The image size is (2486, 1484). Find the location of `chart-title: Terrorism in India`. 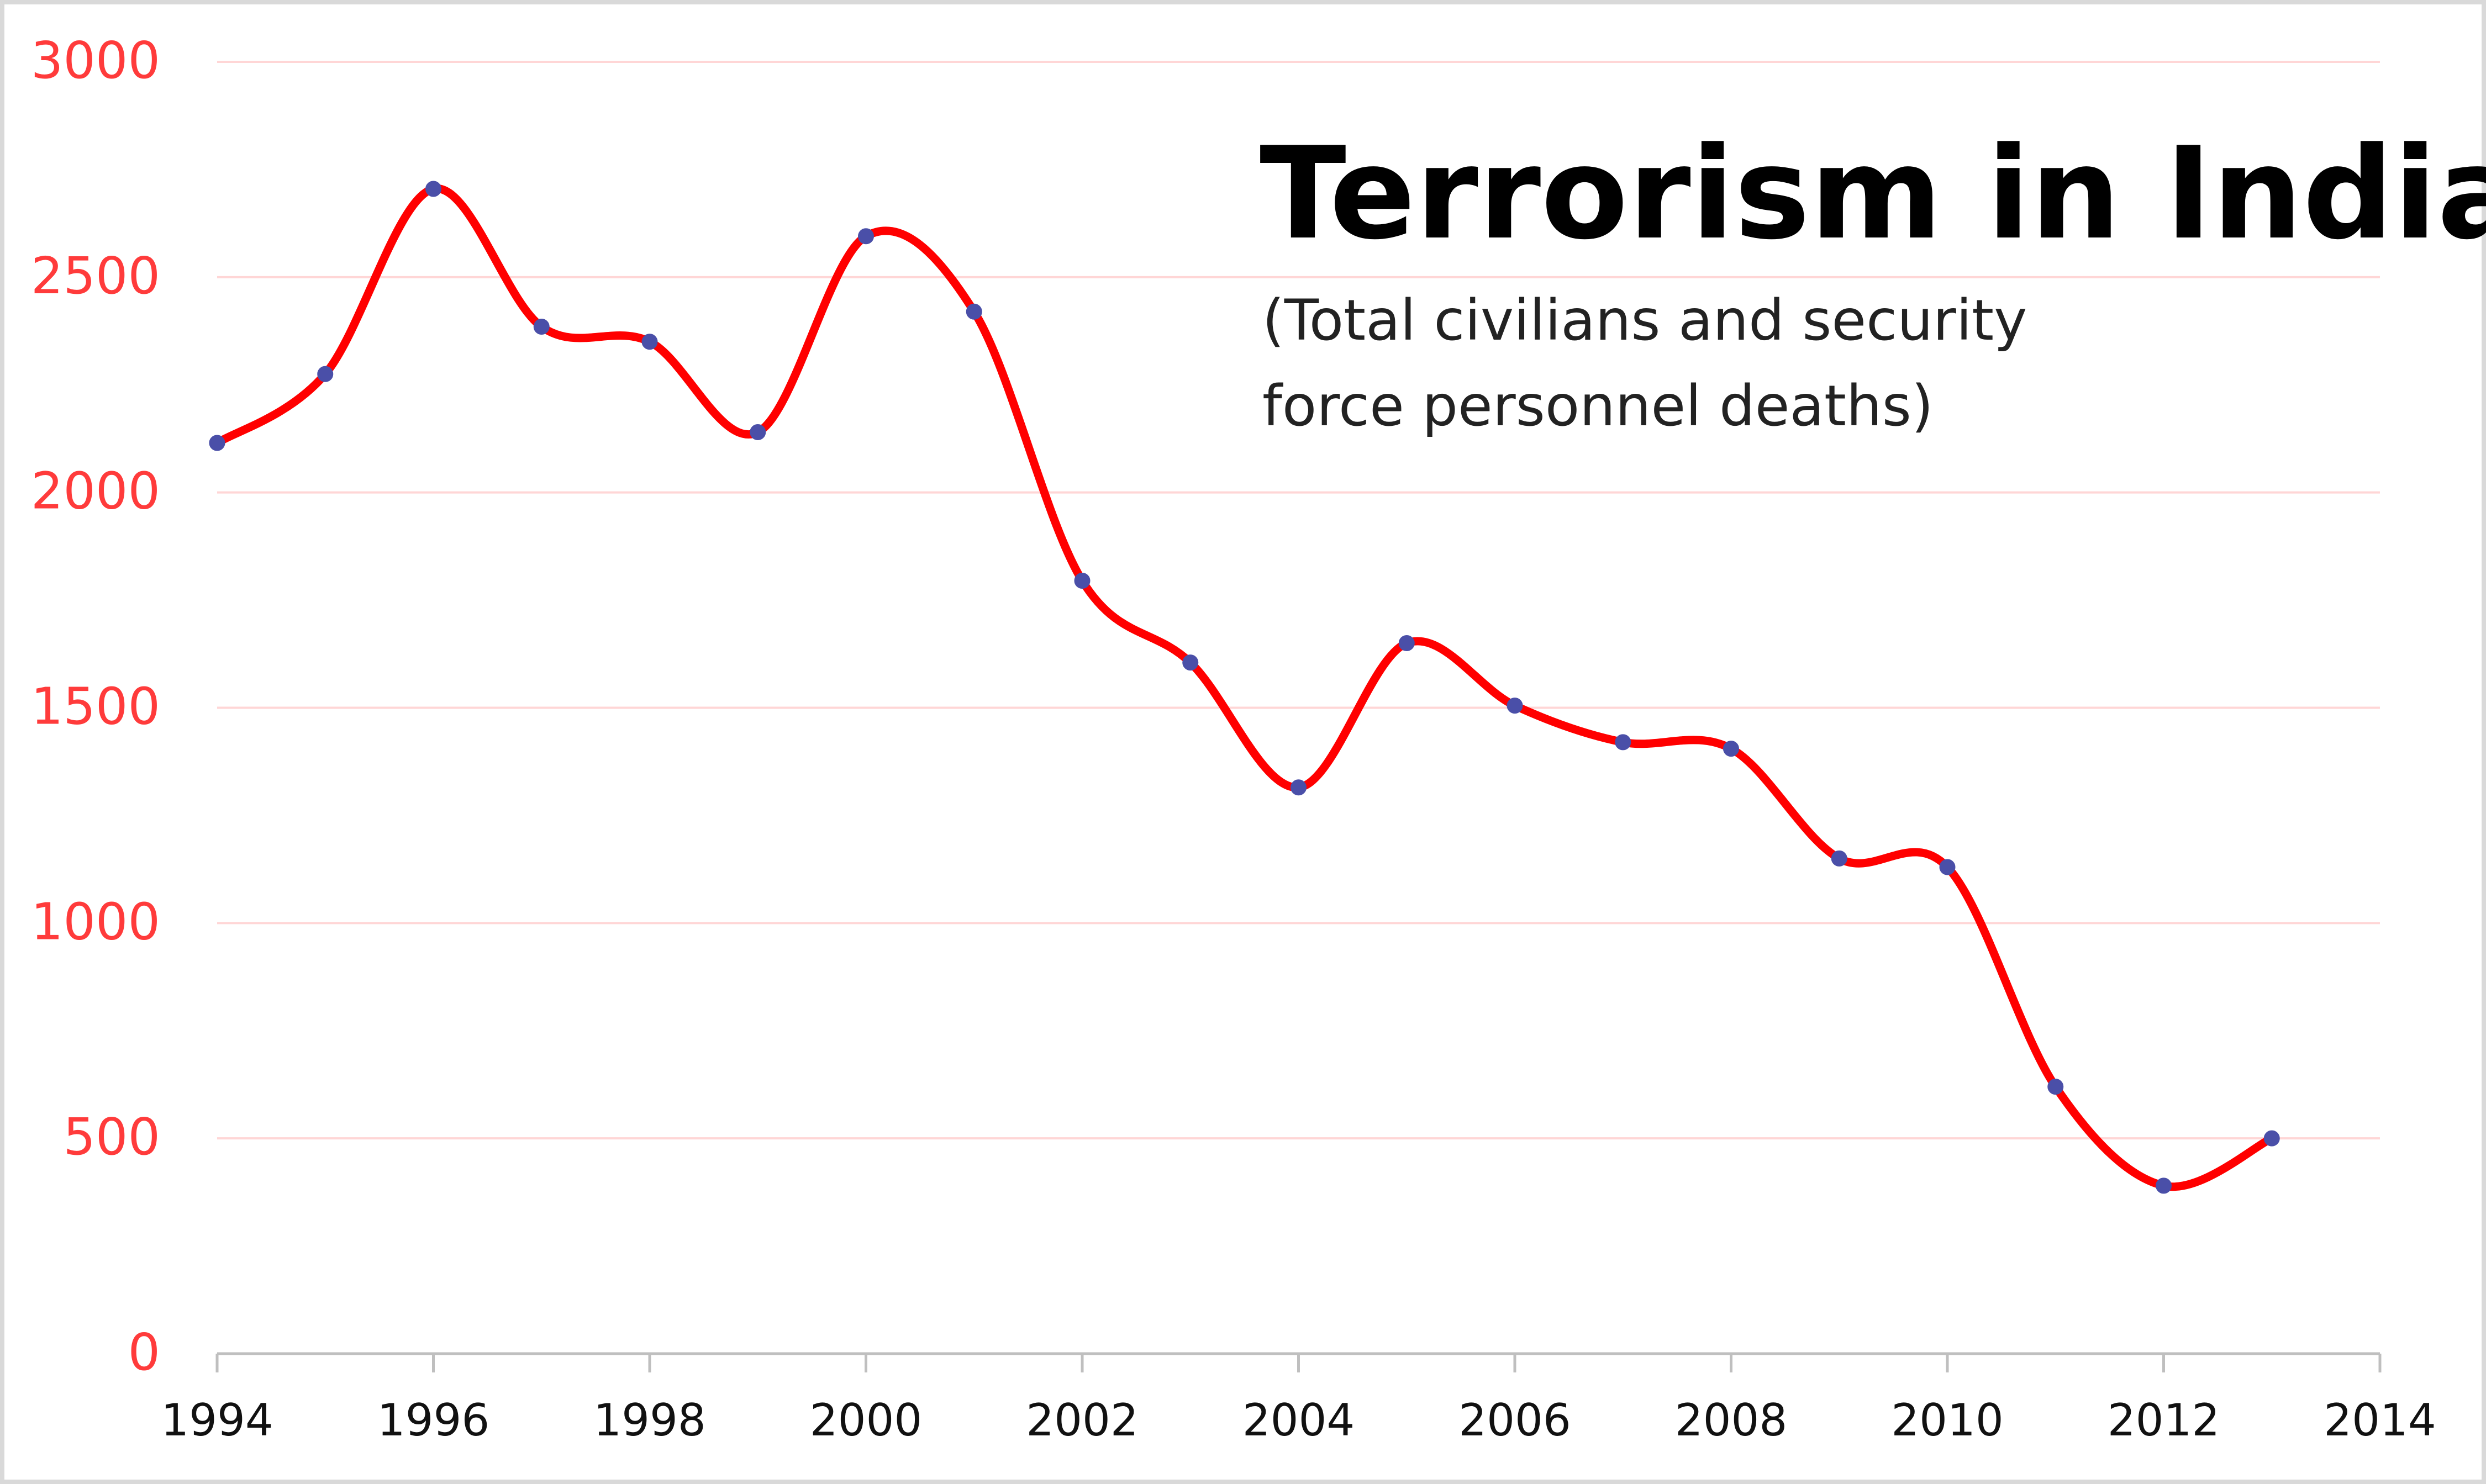

chart-title: Terrorism in India is located at coordinates (1873, 194).